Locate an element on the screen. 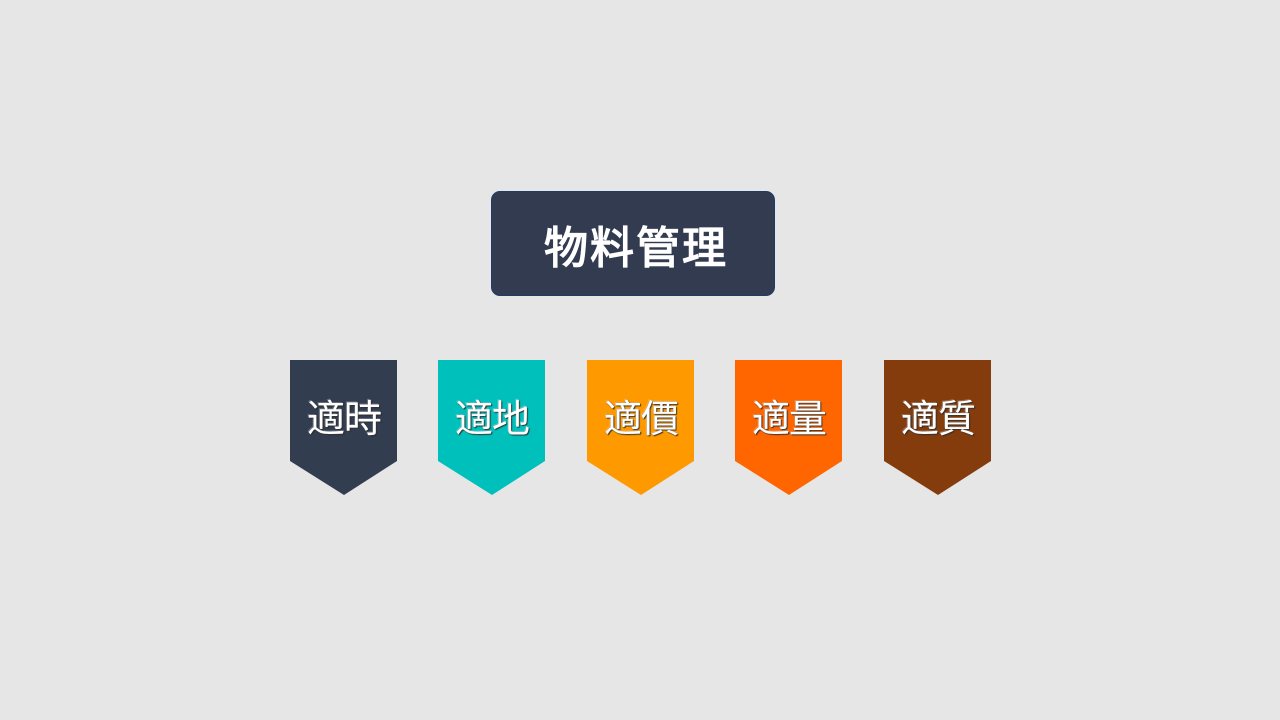  tag-quality: 適質 is located at coordinates (938, 428).